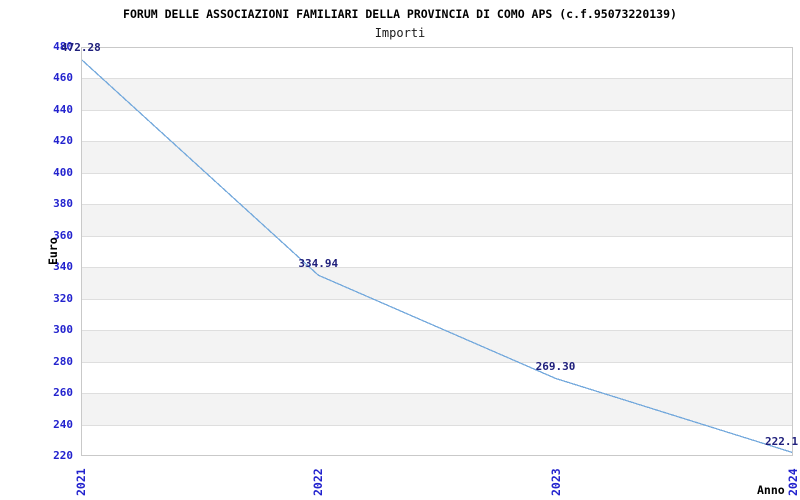 The image size is (800, 500). What do you see at coordinates (63, 172) in the screenshot?
I see `y-tick-label: 400` at bounding box center [63, 172].